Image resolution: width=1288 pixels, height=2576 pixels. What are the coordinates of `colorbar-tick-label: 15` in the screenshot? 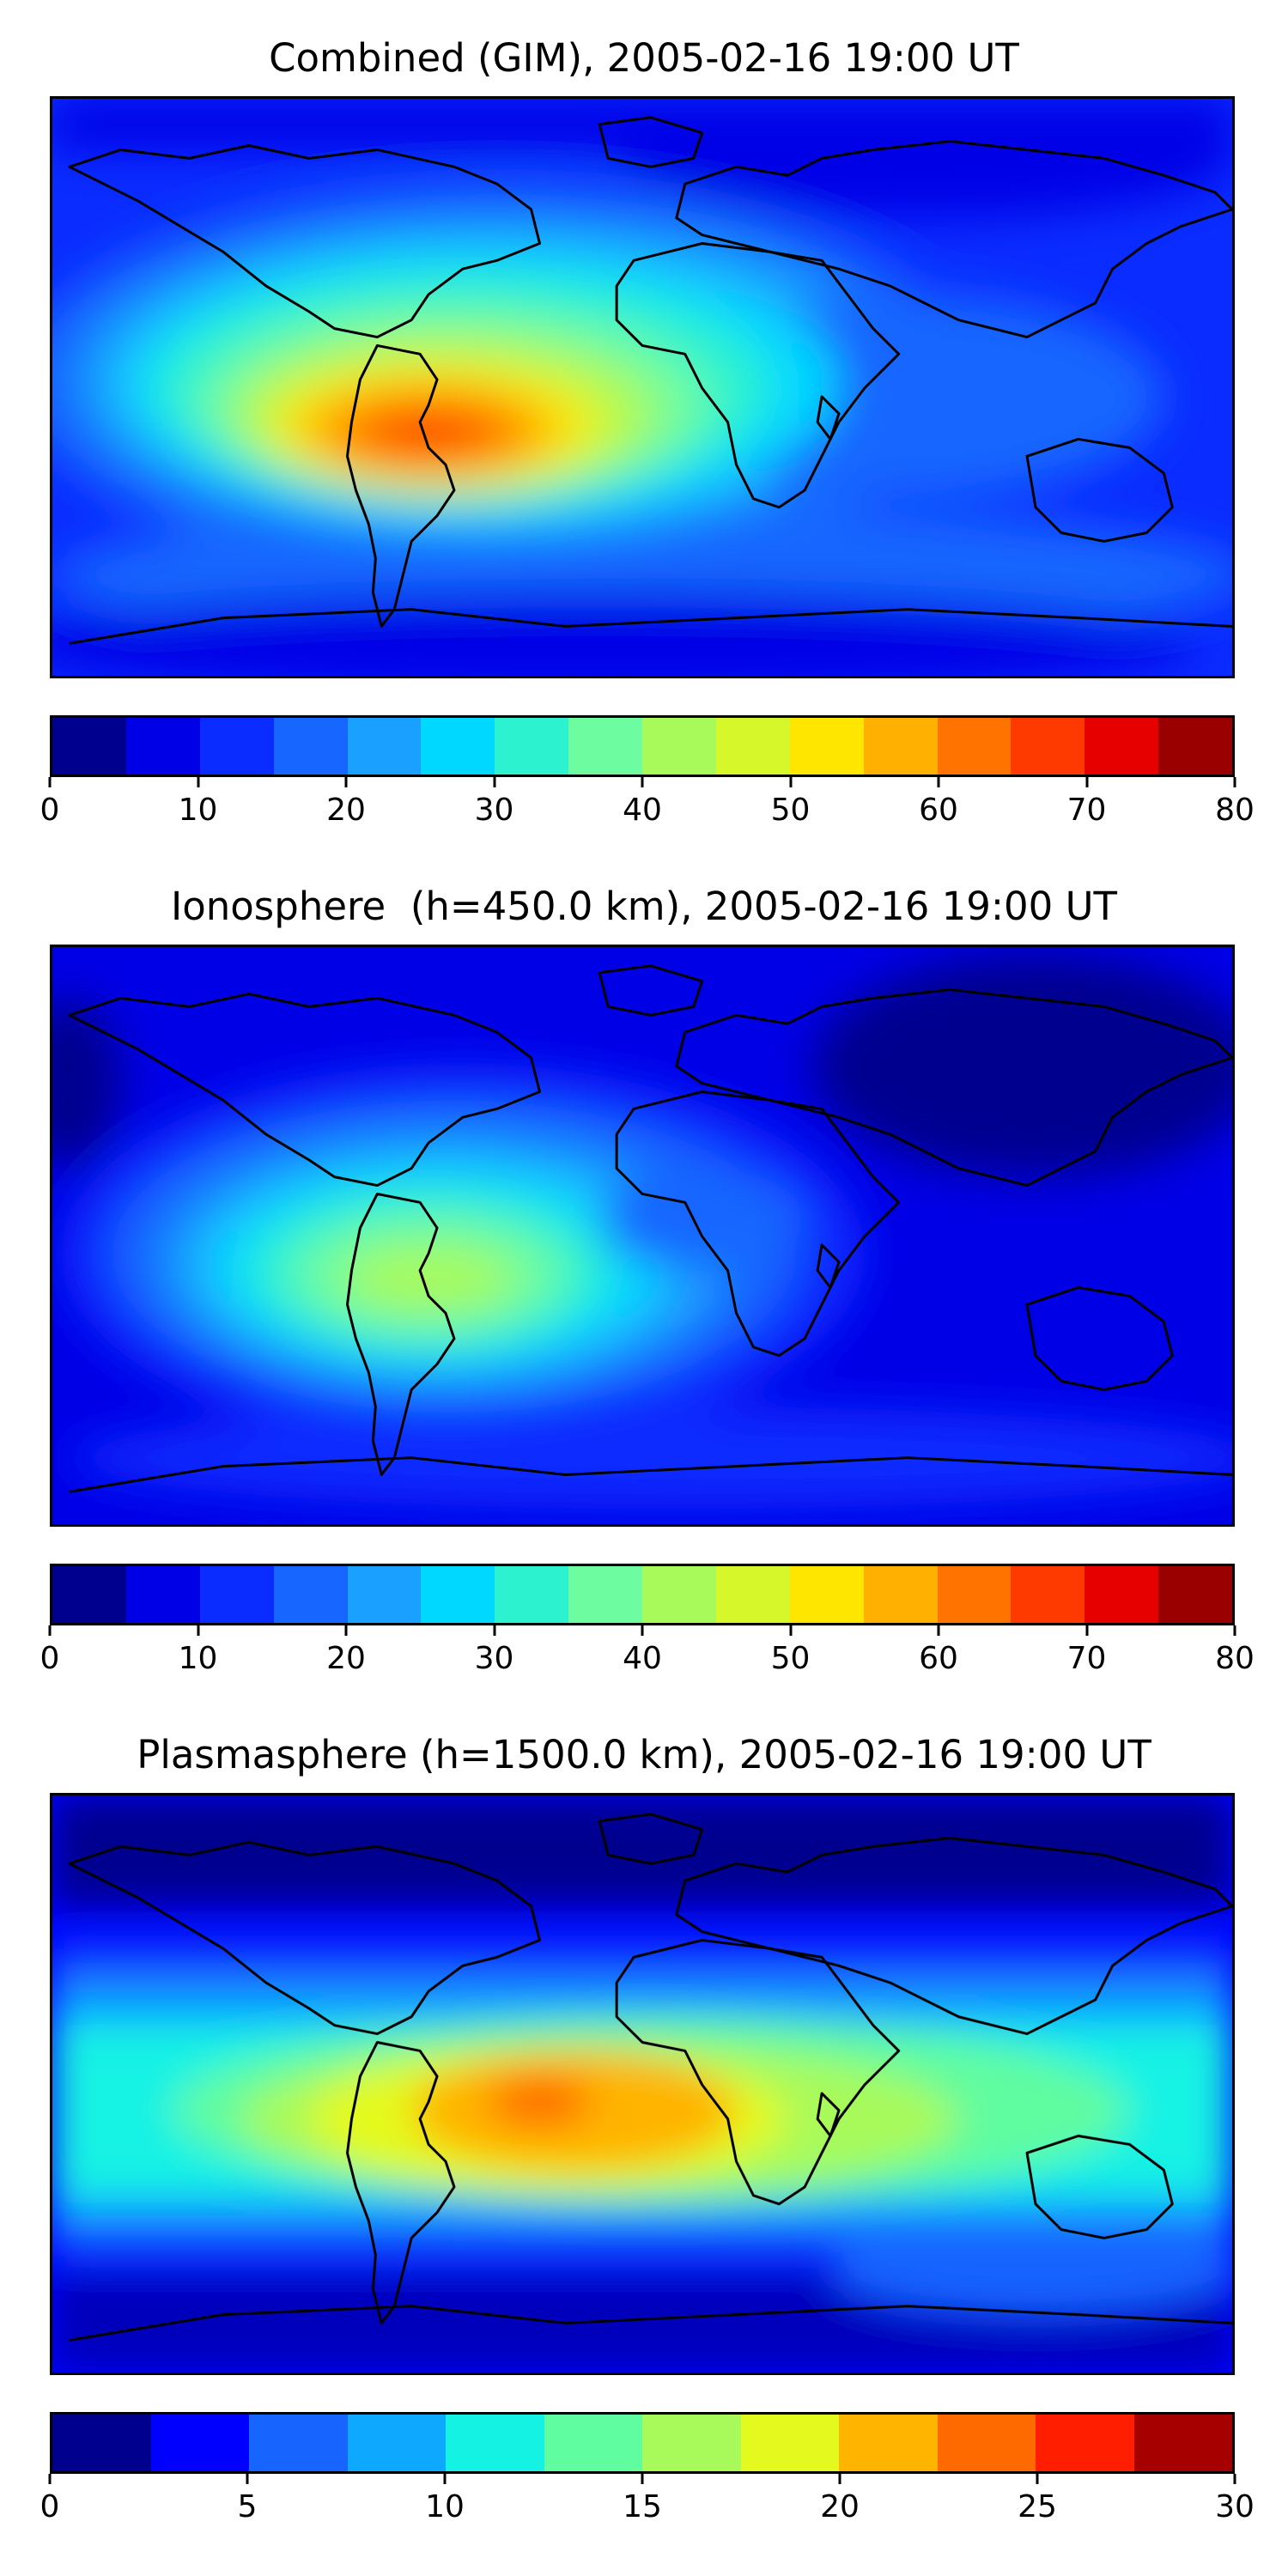 It's located at (642, 2507).